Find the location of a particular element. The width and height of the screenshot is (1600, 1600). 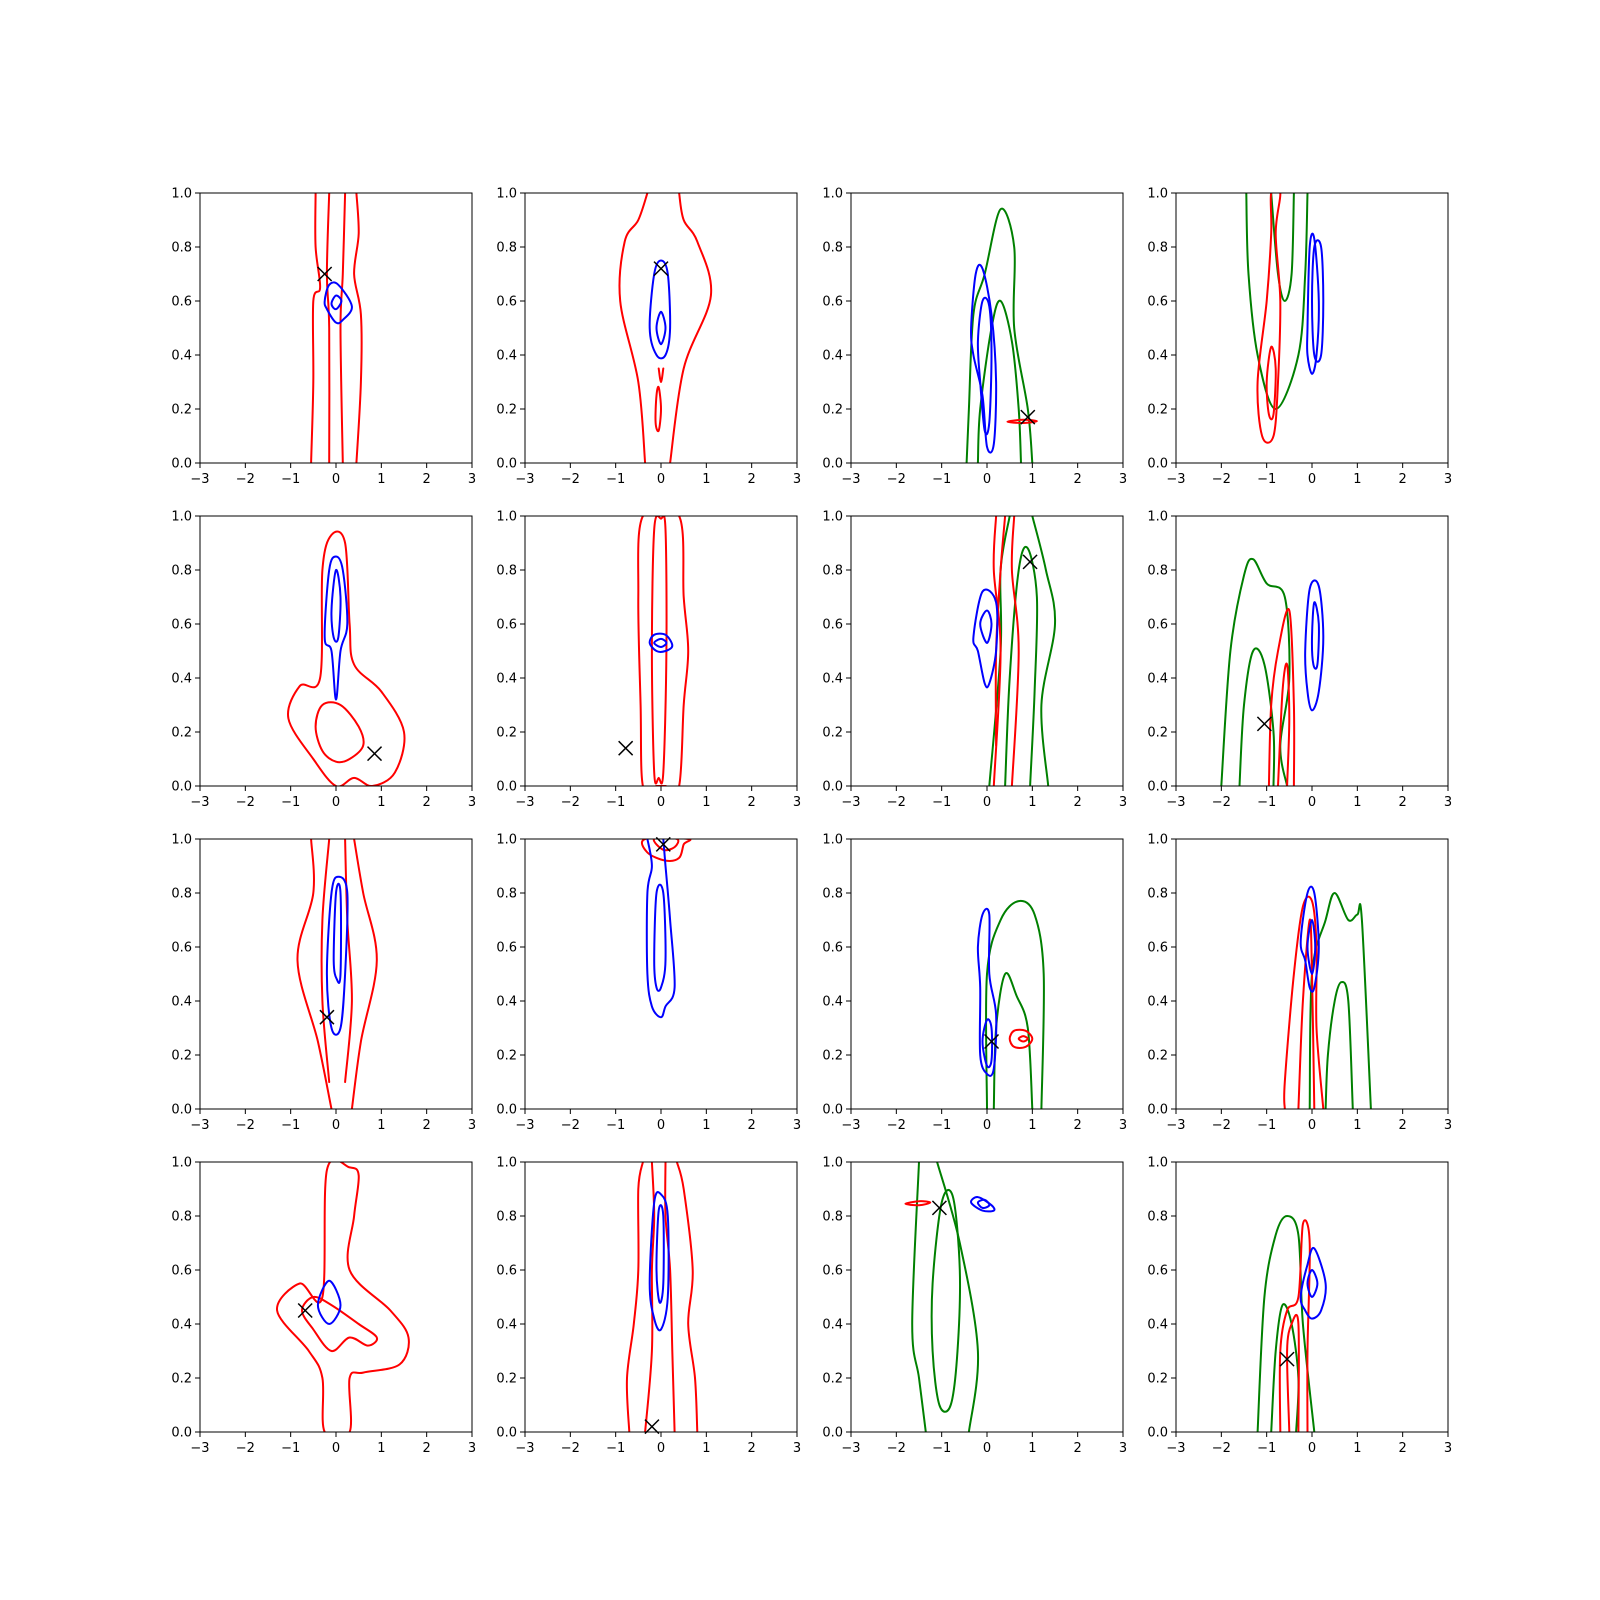

subplot-10: −3 −2 −1 0 1 2 3 0.0 0.2 0.4 0.6 0.8 1.0 is located at coordinates (648, 983).